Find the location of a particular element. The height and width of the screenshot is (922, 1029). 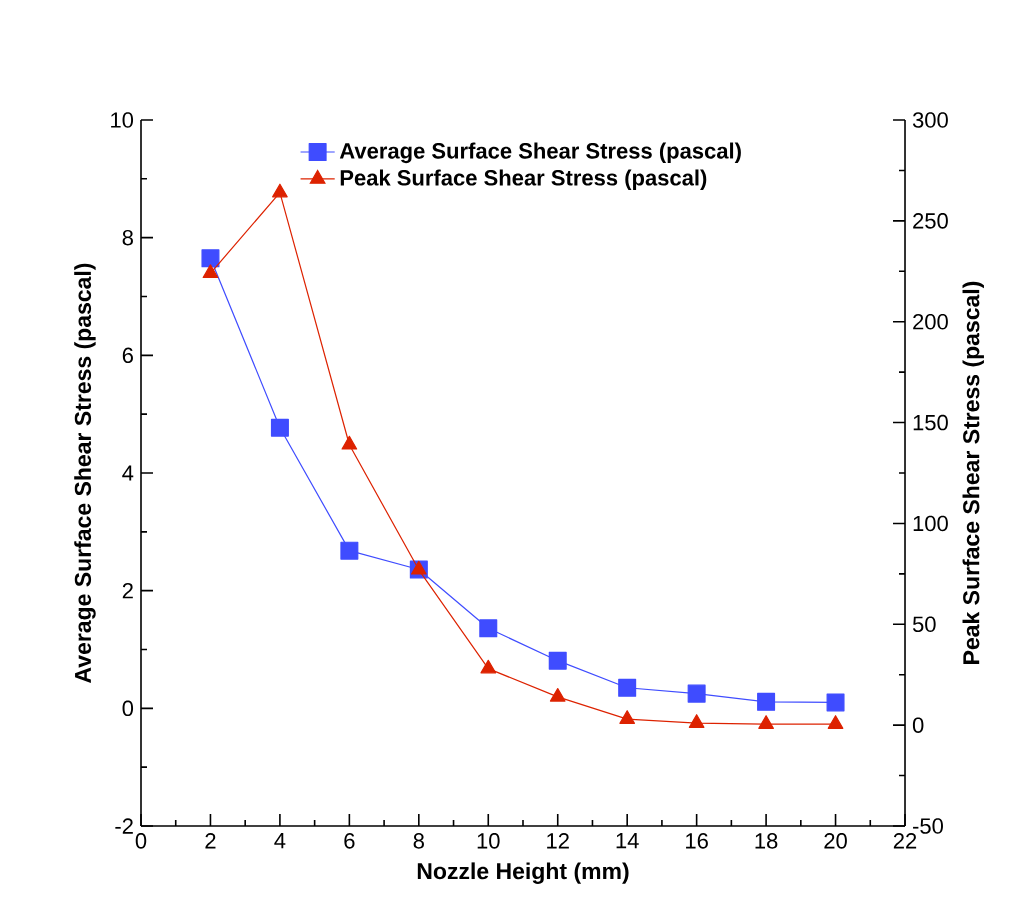

y-tick-label: 8 is located at coordinates (127, 237).